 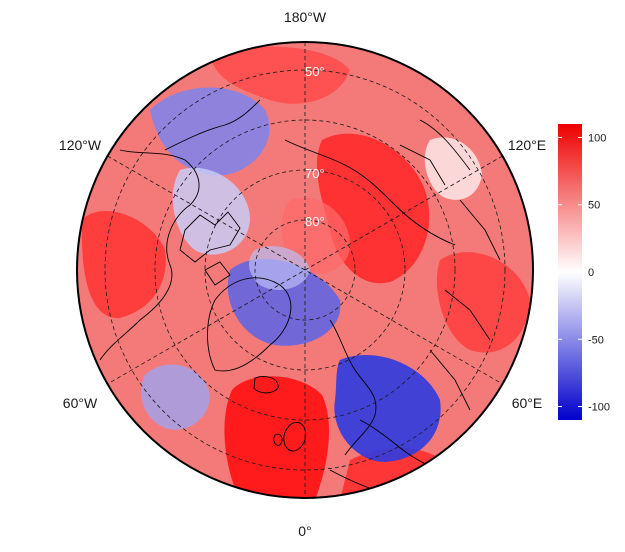 What do you see at coordinates (80, 145) in the screenshot?
I see `lon-label-120w: 120°W` at bounding box center [80, 145].